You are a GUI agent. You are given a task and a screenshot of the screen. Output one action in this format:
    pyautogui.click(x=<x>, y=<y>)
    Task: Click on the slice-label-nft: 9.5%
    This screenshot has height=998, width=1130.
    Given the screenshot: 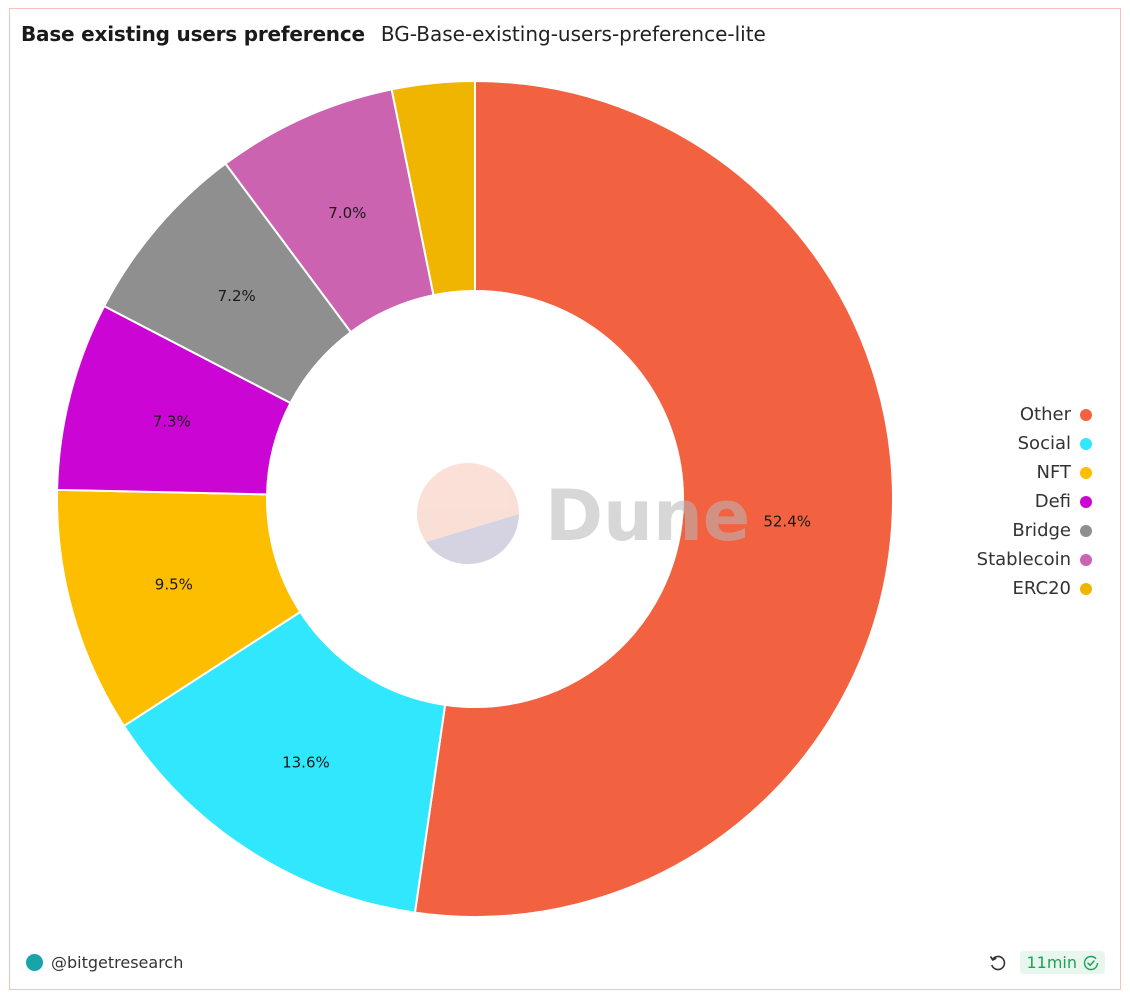 What is the action you would take?
    pyautogui.click(x=174, y=584)
    